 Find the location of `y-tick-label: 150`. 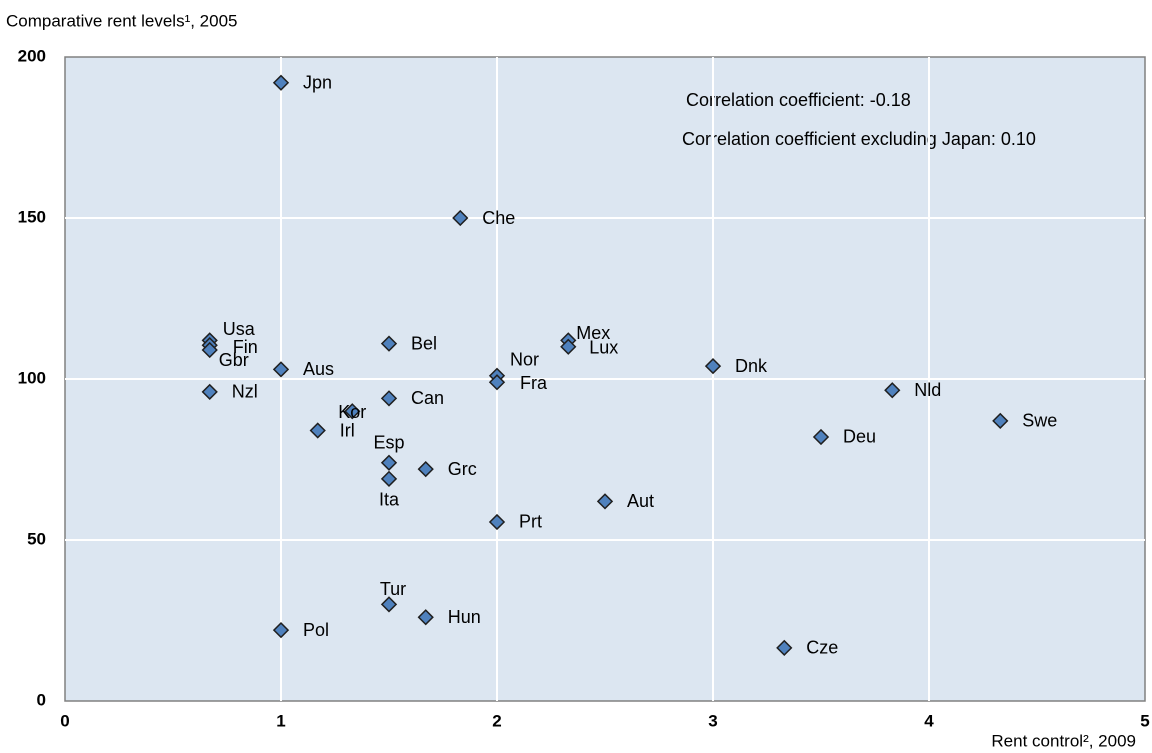

y-tick-label: 150 is located at coordinates (32, 216).